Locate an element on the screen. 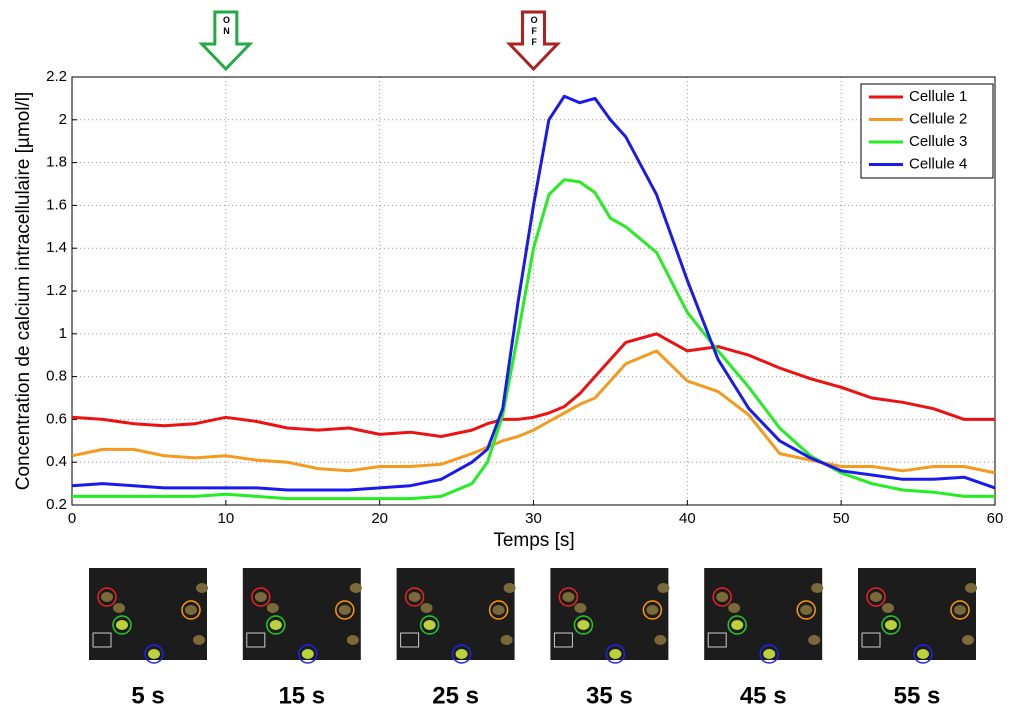 This screenshot has height=713, width=1010. x-tick-label: 40 is located at coordinates (687, 518).